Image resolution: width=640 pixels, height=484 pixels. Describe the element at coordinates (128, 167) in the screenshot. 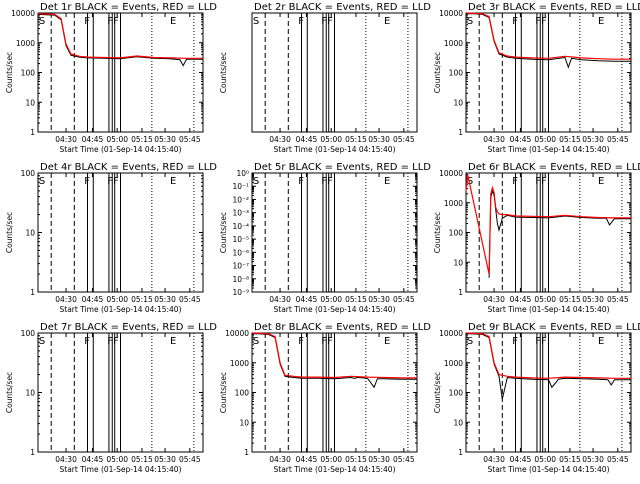

I see `plot-title: Det 4r BLACK = Events, RED = LLD` at that location.